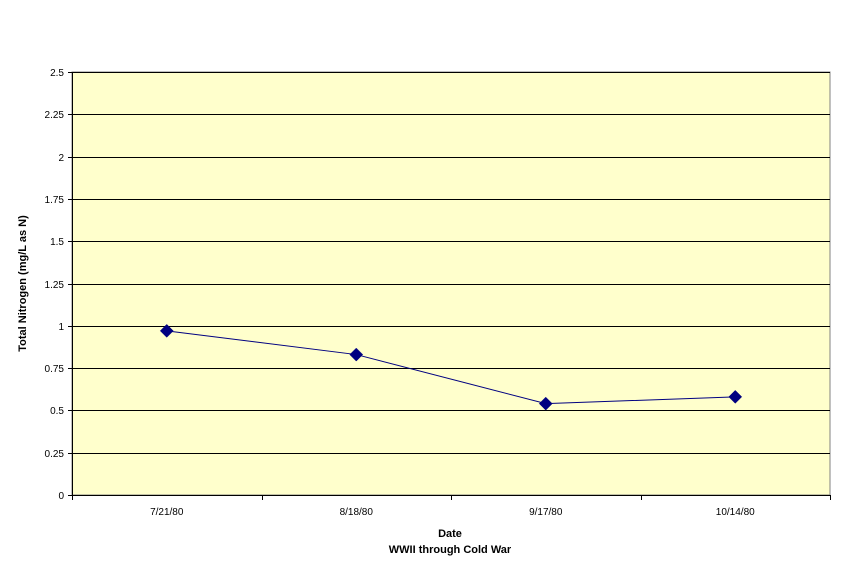 Image resolution: width=843 pixels, height=574 pixels. What do you see at coordinates (61, 496) in the screenshot?
I see `y-tick-label: 0` at bounding box center [61, 496].